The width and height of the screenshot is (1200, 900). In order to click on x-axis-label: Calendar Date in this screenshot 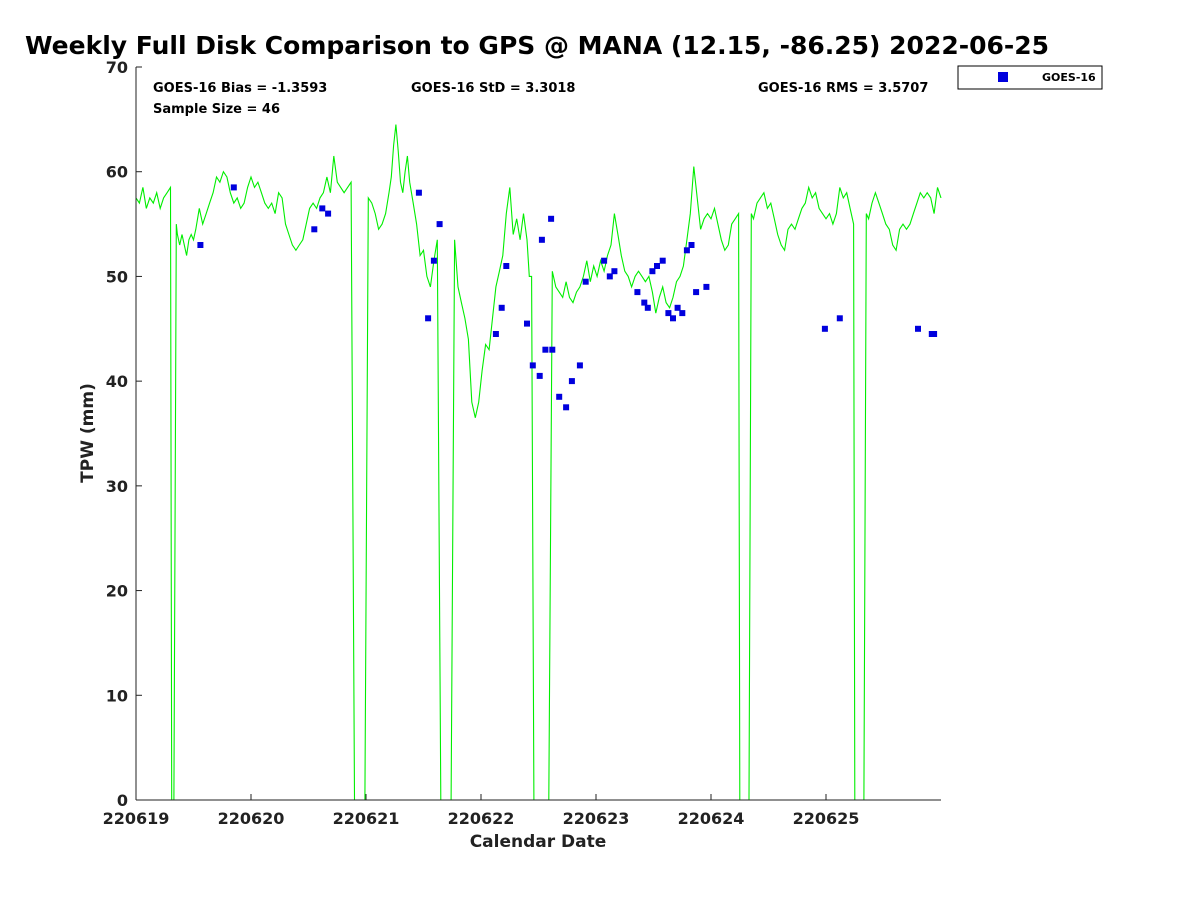, I will do `click(538, 842)`.